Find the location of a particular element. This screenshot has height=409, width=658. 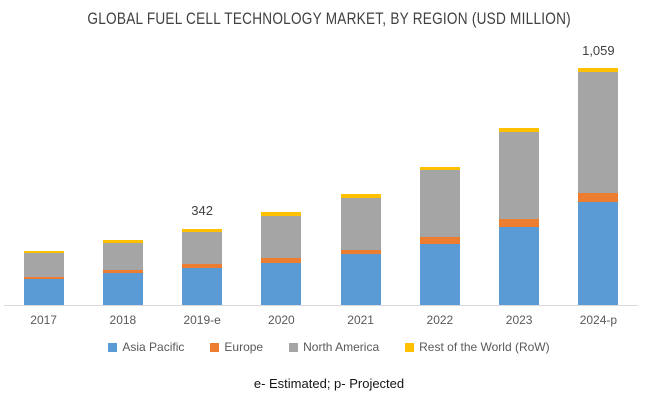

bar-segment-rest-of-the-world-row-2022 is located at coordinates (439, 168).